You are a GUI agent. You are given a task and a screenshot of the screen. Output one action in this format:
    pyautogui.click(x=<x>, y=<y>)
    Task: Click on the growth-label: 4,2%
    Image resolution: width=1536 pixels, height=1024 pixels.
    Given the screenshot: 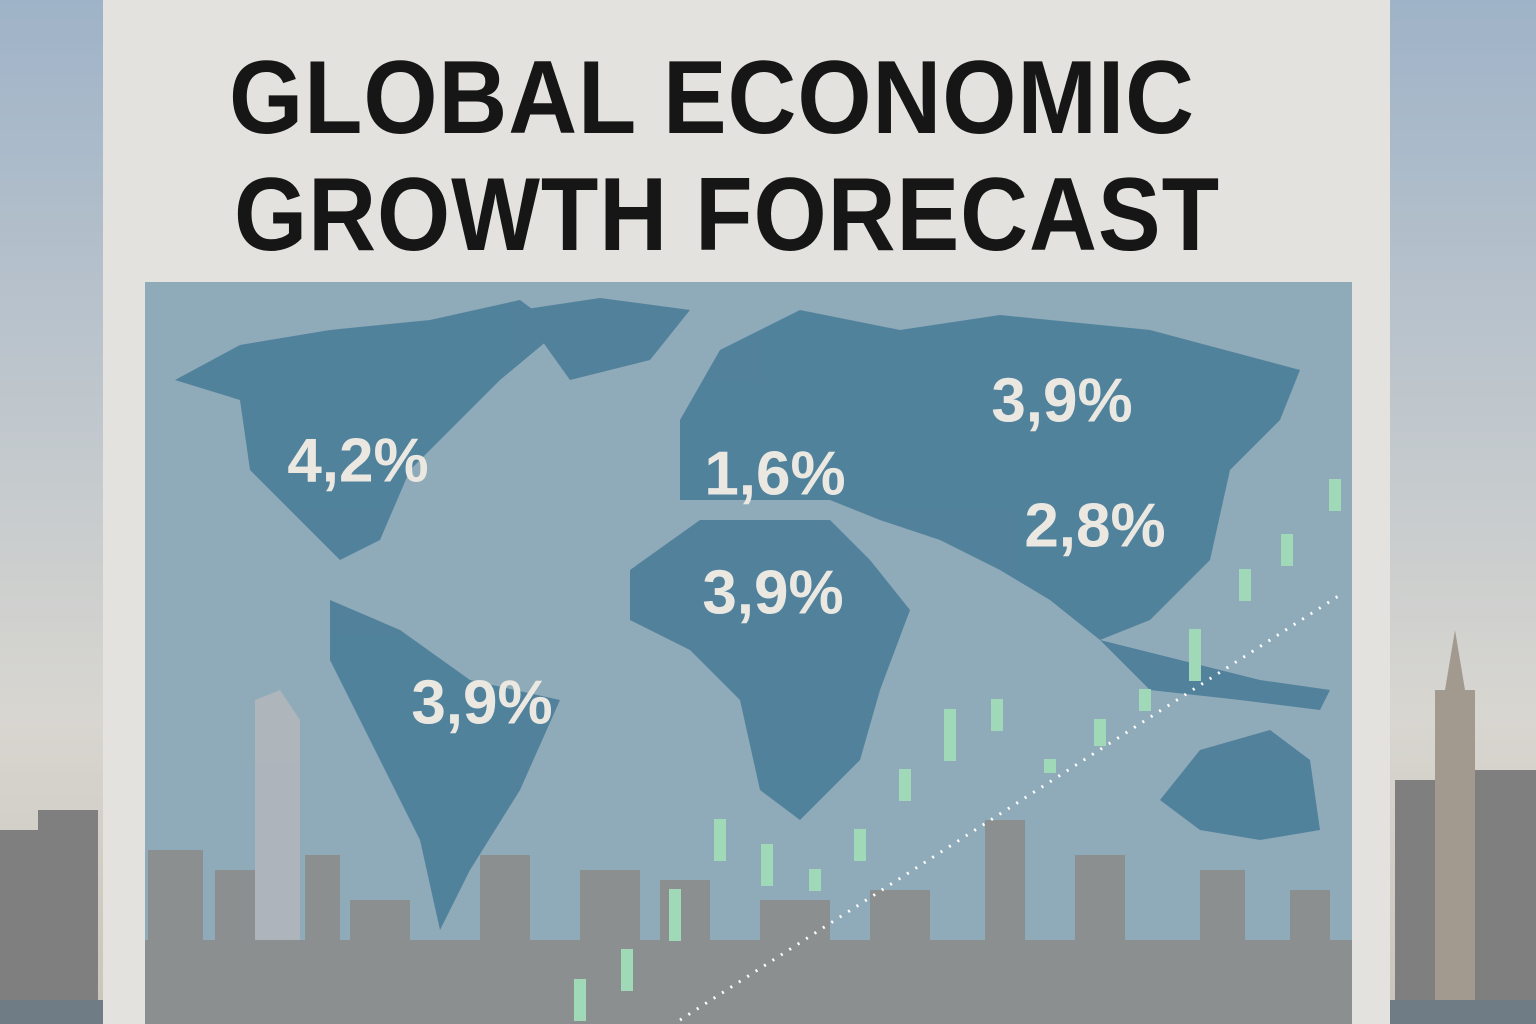 What is the action you would take?
    pyautogui.click(x=357, y=460)
    